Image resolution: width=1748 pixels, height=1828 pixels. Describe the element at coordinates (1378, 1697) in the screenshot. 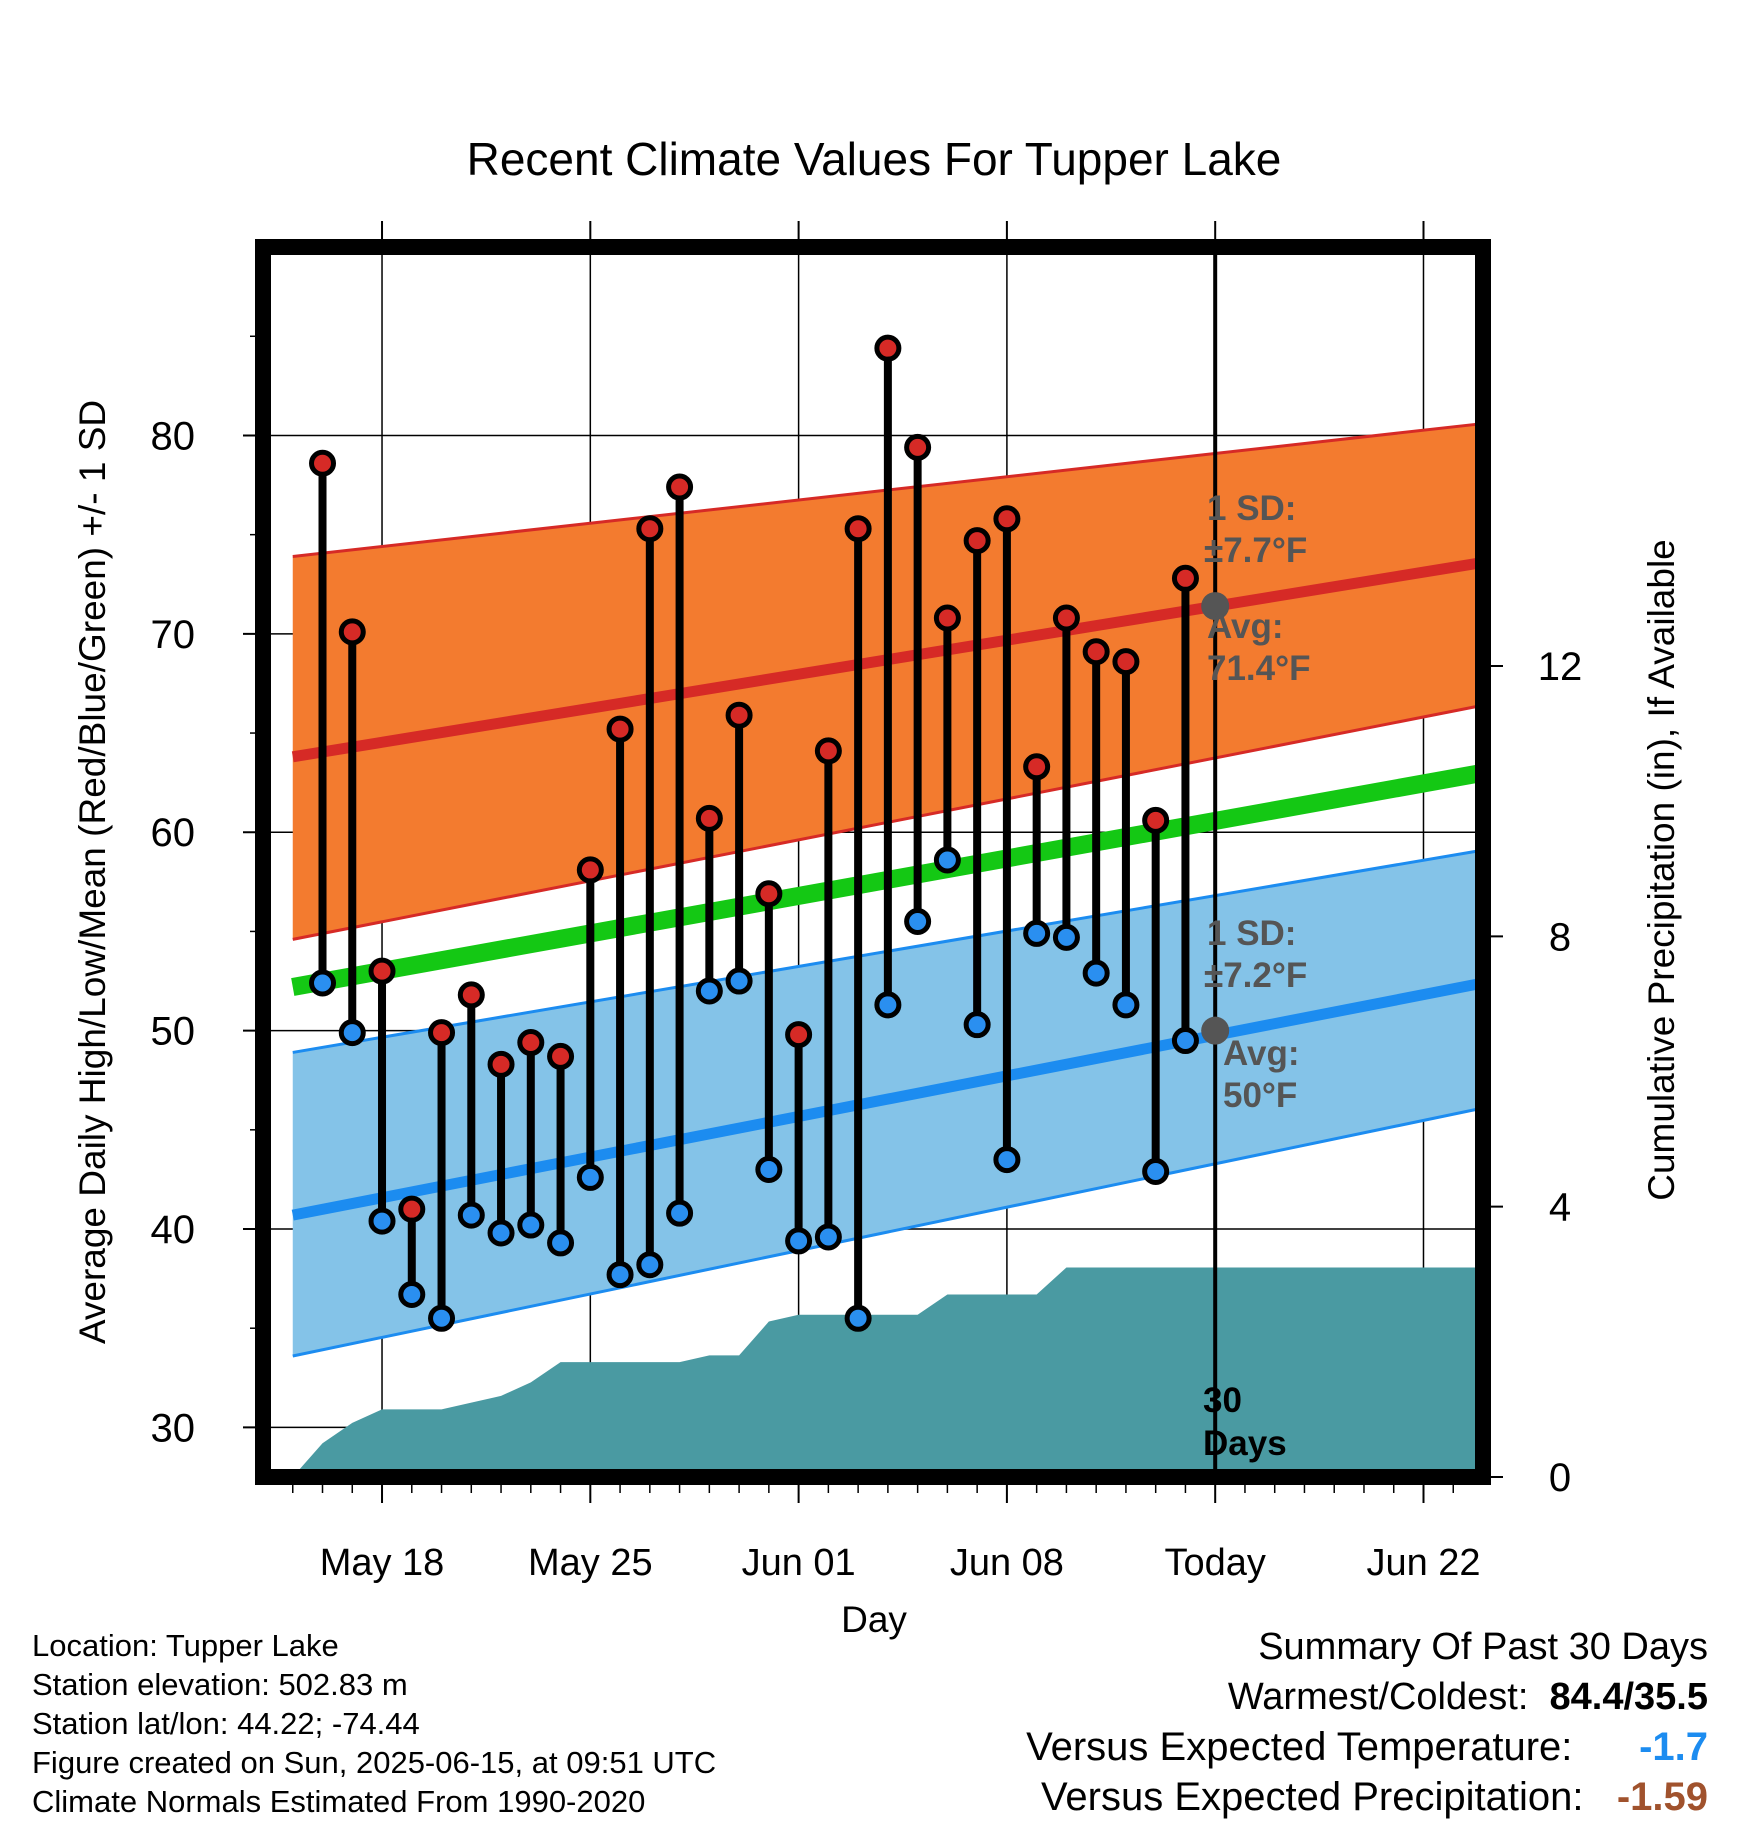

I see `warmest-coldest-label: Warmest/Coldest:` at that location.